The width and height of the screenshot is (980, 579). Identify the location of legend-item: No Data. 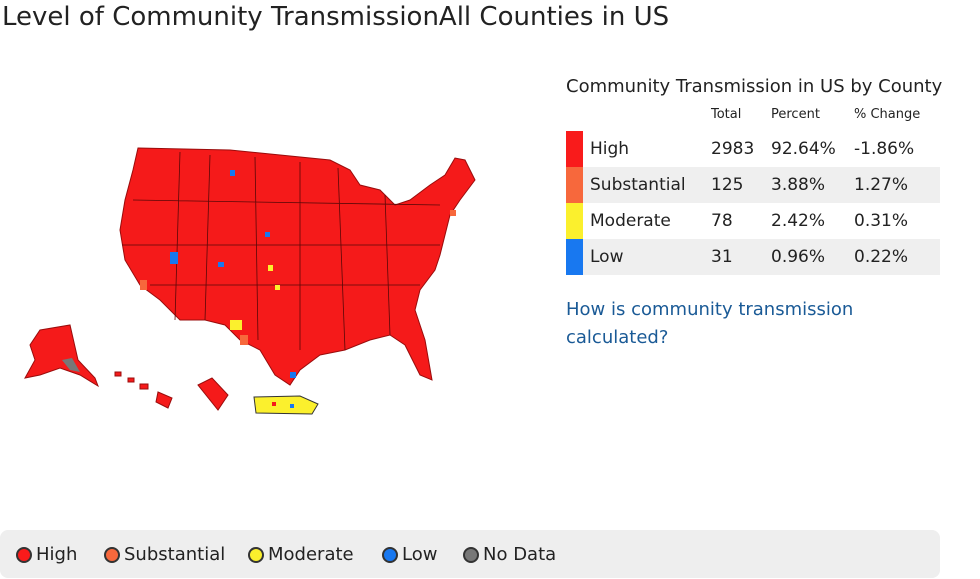
(509, 554).